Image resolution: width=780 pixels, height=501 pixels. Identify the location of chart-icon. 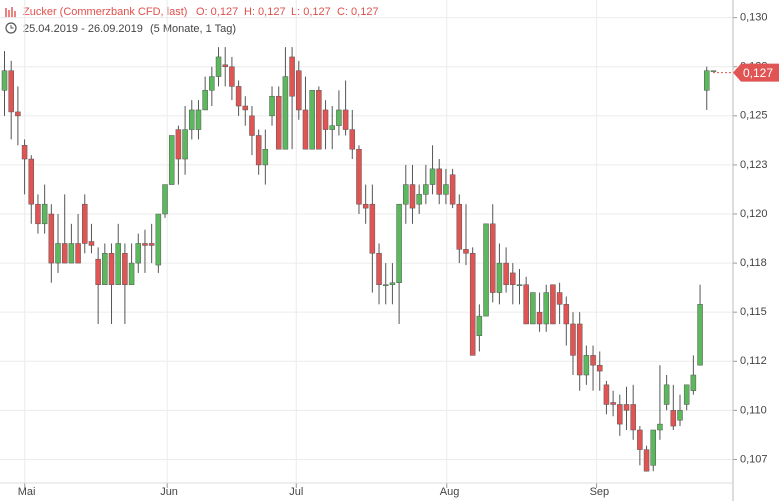
(10, 12).